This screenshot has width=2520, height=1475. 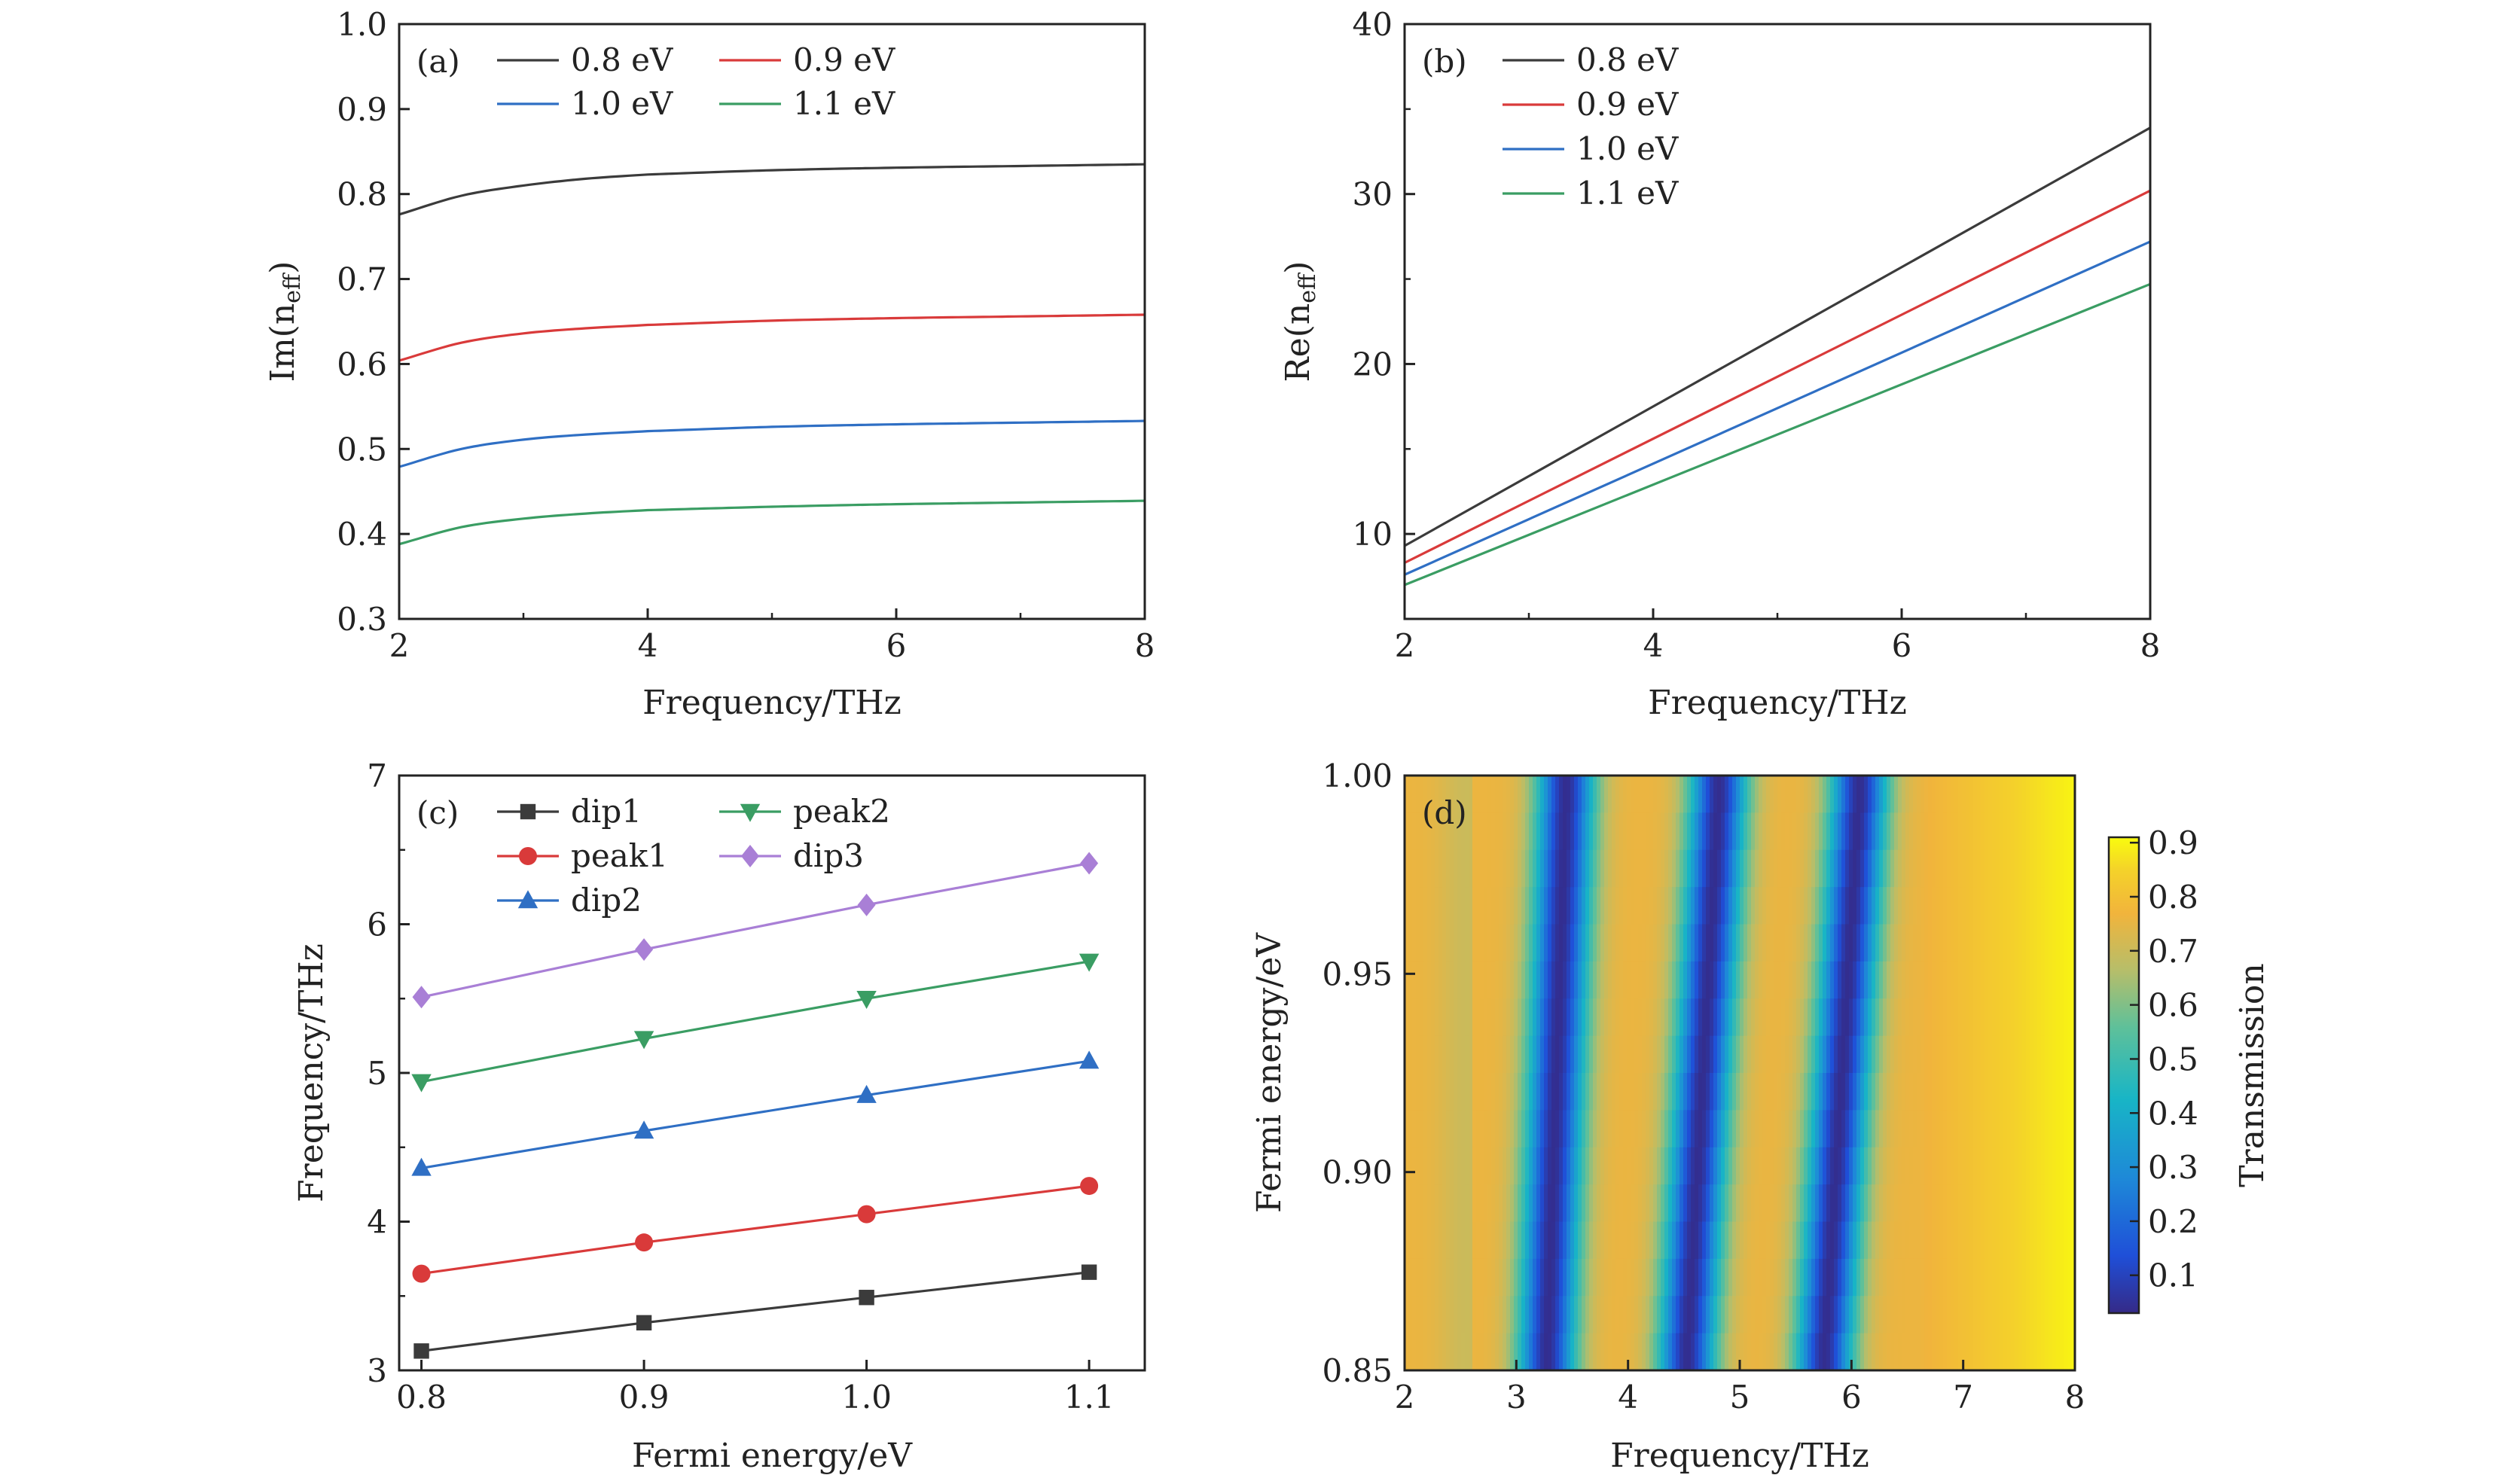 What do you see at coordinates (622, 59) in the screenshot?
I see `legend-label: 0.8 eV` at bounding box center [622, 59].